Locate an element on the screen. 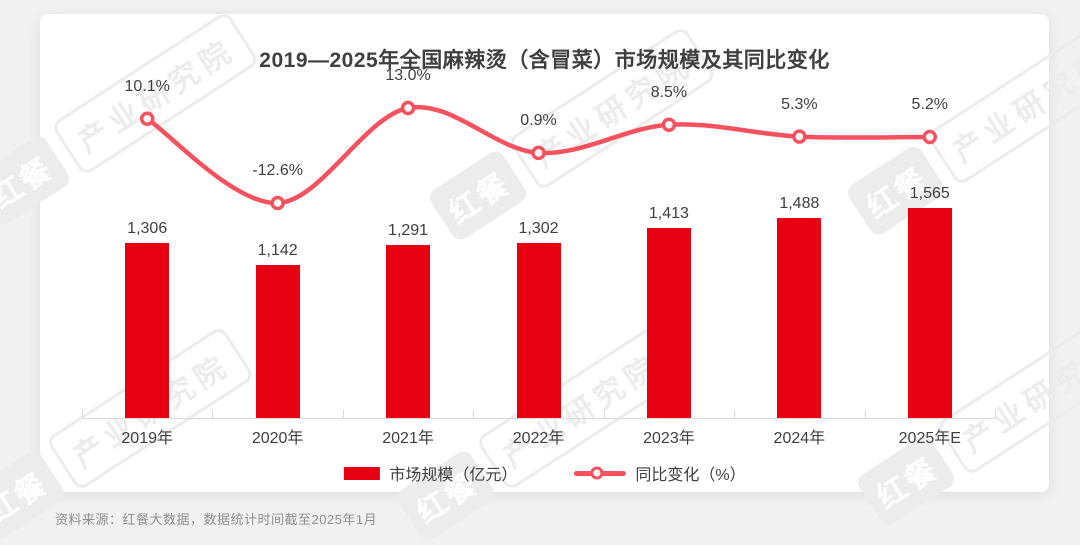  legend-item-market-size: 市场规模（亿元） is located at coordinates (430, 473).